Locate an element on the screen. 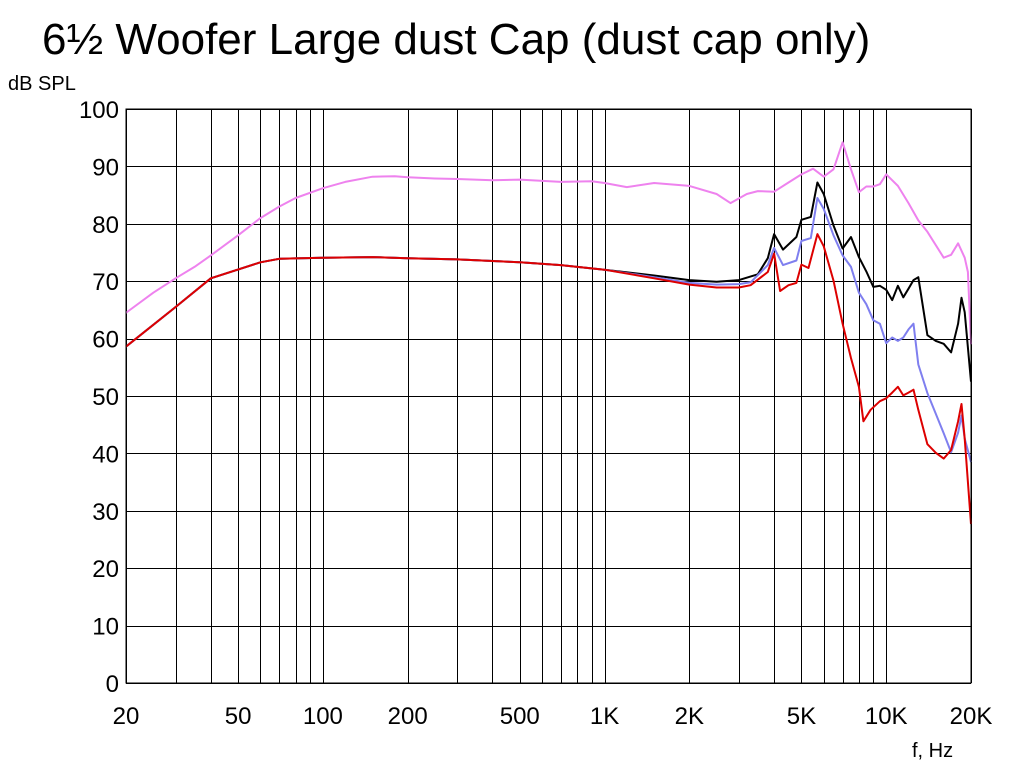 The width and height of the screenshot is (1018, 766). x-tick-label: 20K is located at coordinates (971, 716).